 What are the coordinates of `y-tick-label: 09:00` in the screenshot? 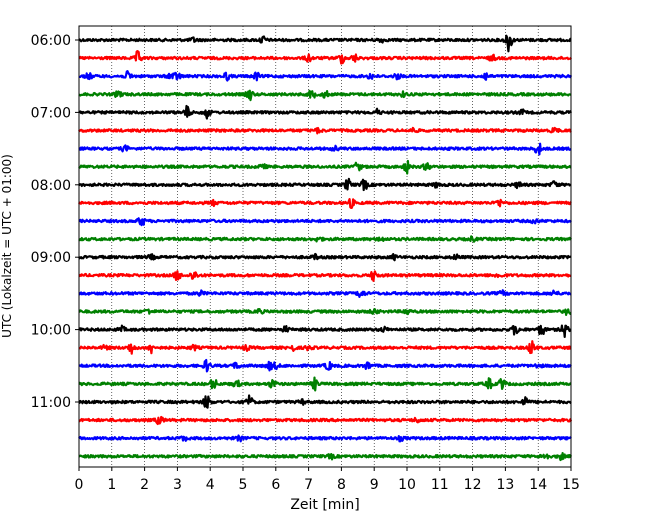 It's located at (51, 258).